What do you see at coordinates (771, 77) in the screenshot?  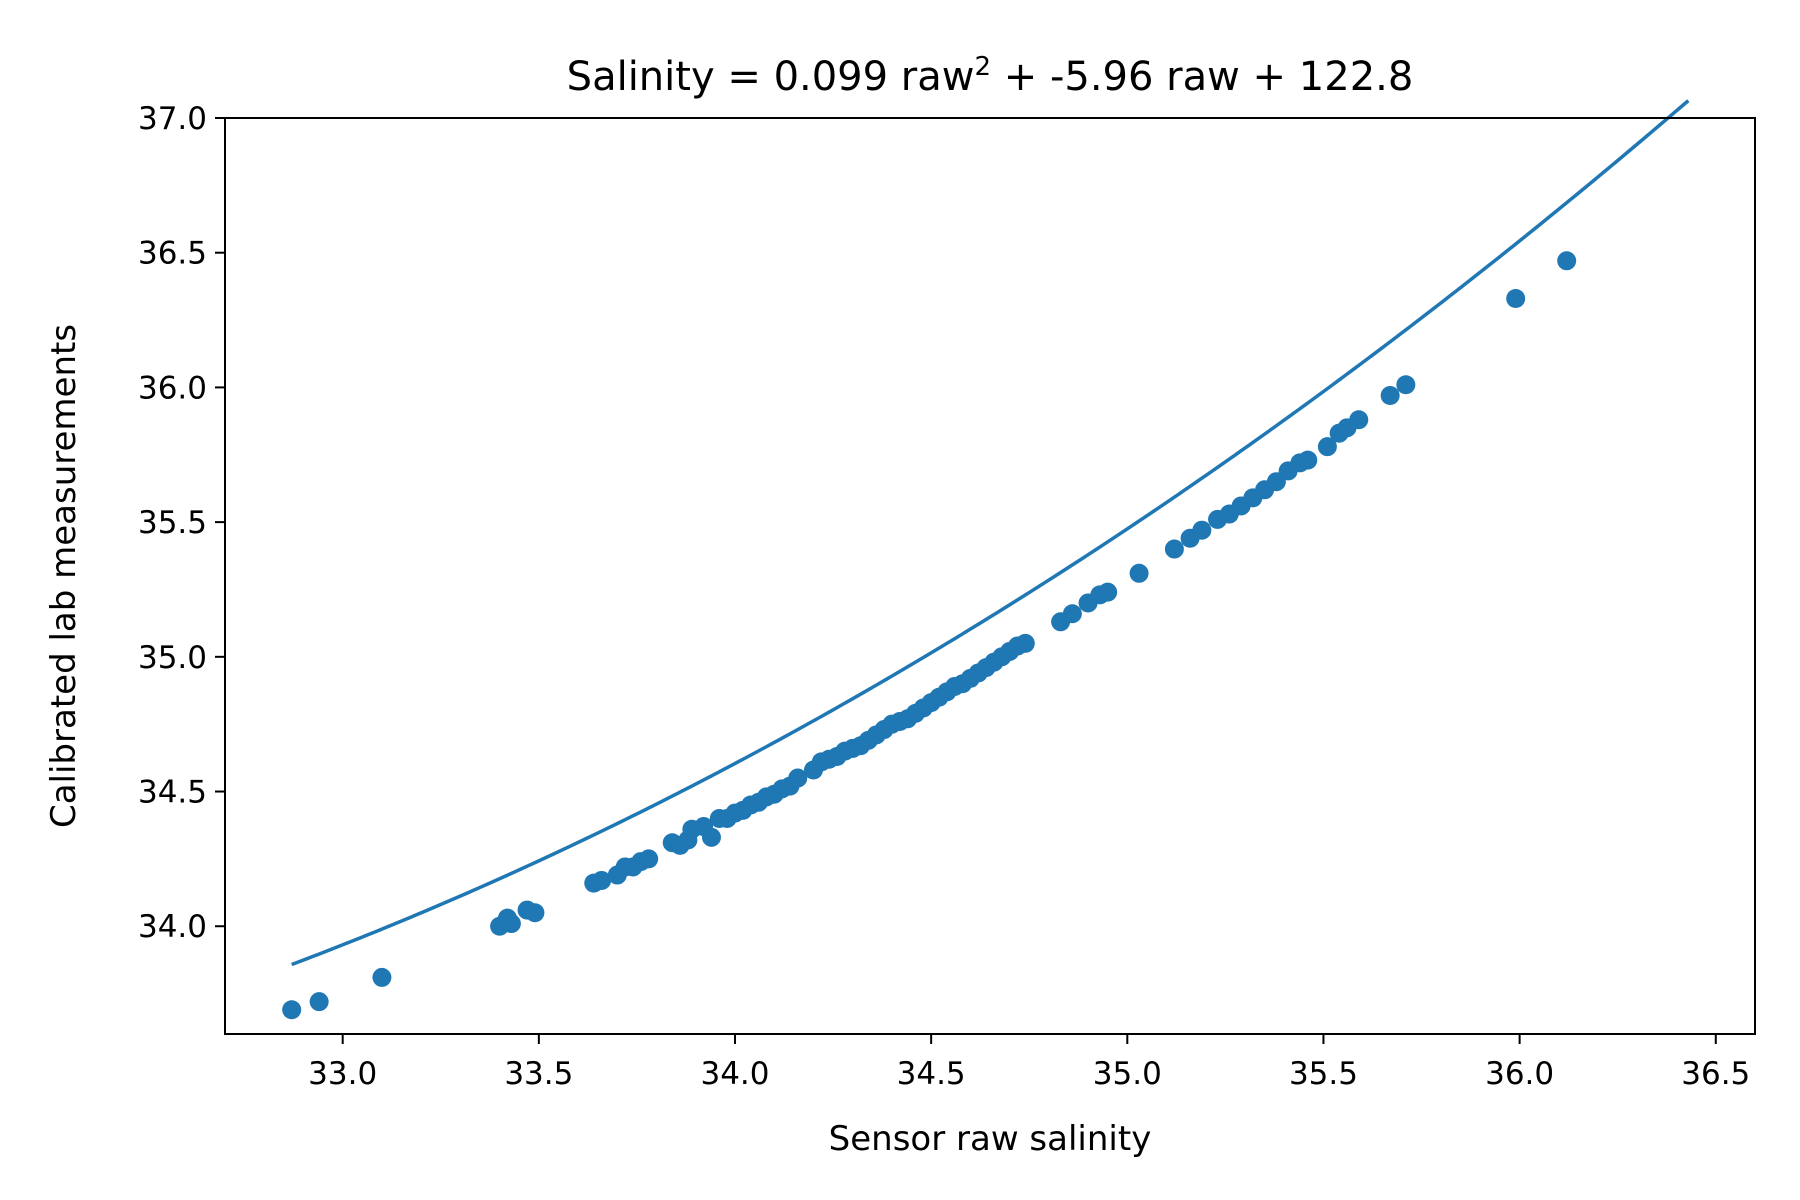 I see `title-main: Salinity = 0.099 raw` at bounding box center [771, 77].